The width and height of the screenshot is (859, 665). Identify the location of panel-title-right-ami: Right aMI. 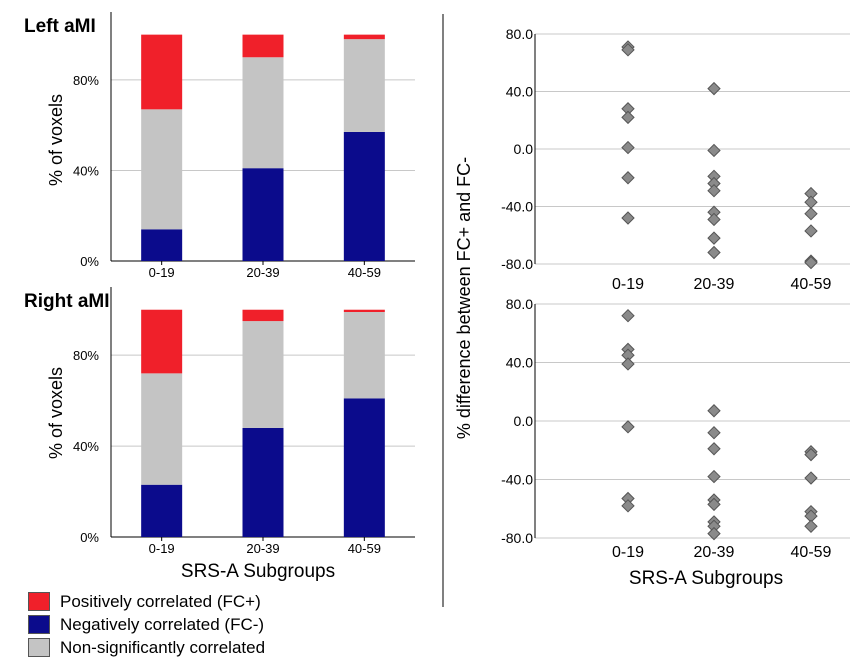
(67, 301).